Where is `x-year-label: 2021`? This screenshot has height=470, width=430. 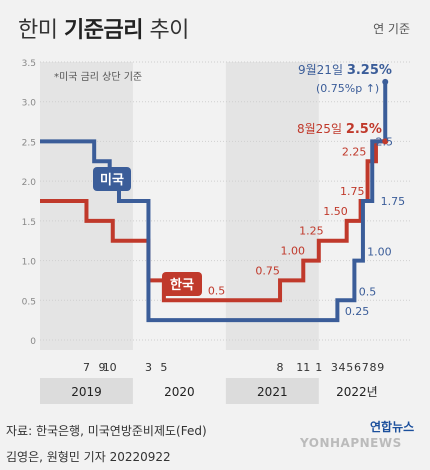
x-year-label: 2021 is located at coordinates (272, 392).